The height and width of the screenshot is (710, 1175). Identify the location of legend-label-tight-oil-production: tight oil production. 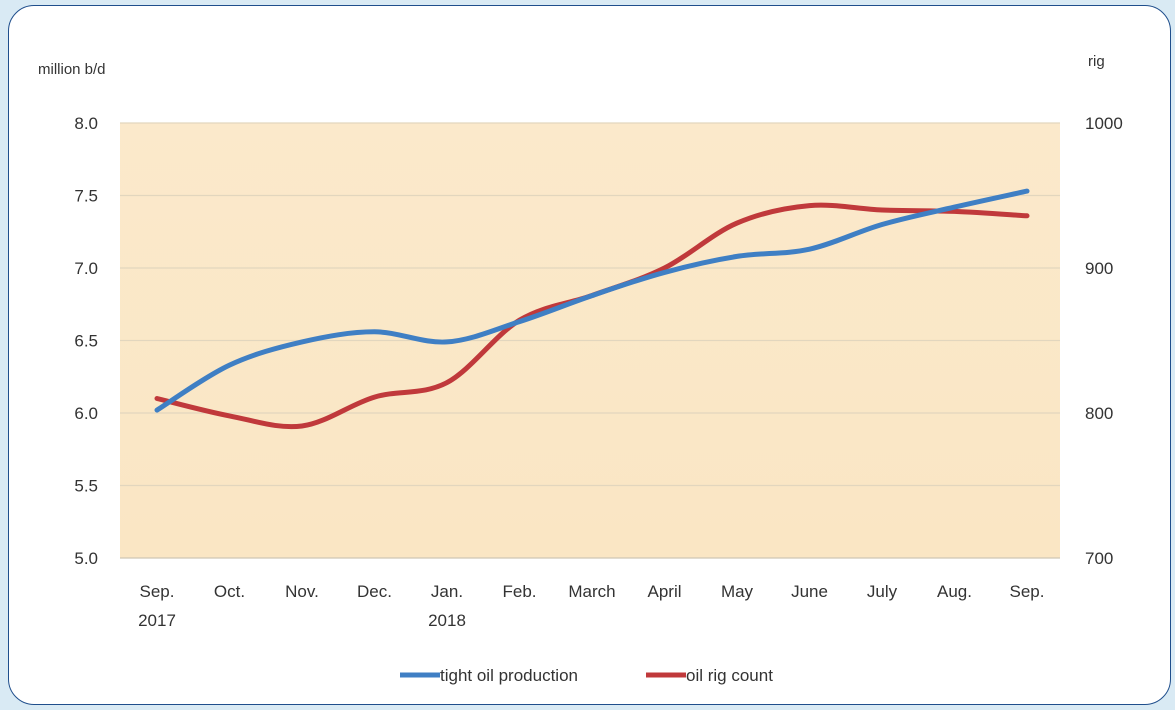
(509, 675).